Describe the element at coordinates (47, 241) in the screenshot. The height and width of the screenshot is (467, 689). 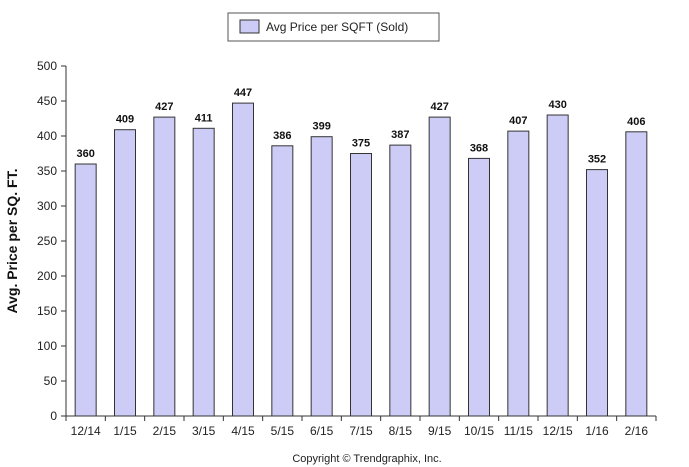
I see `y-tick-label: 250` at that location.